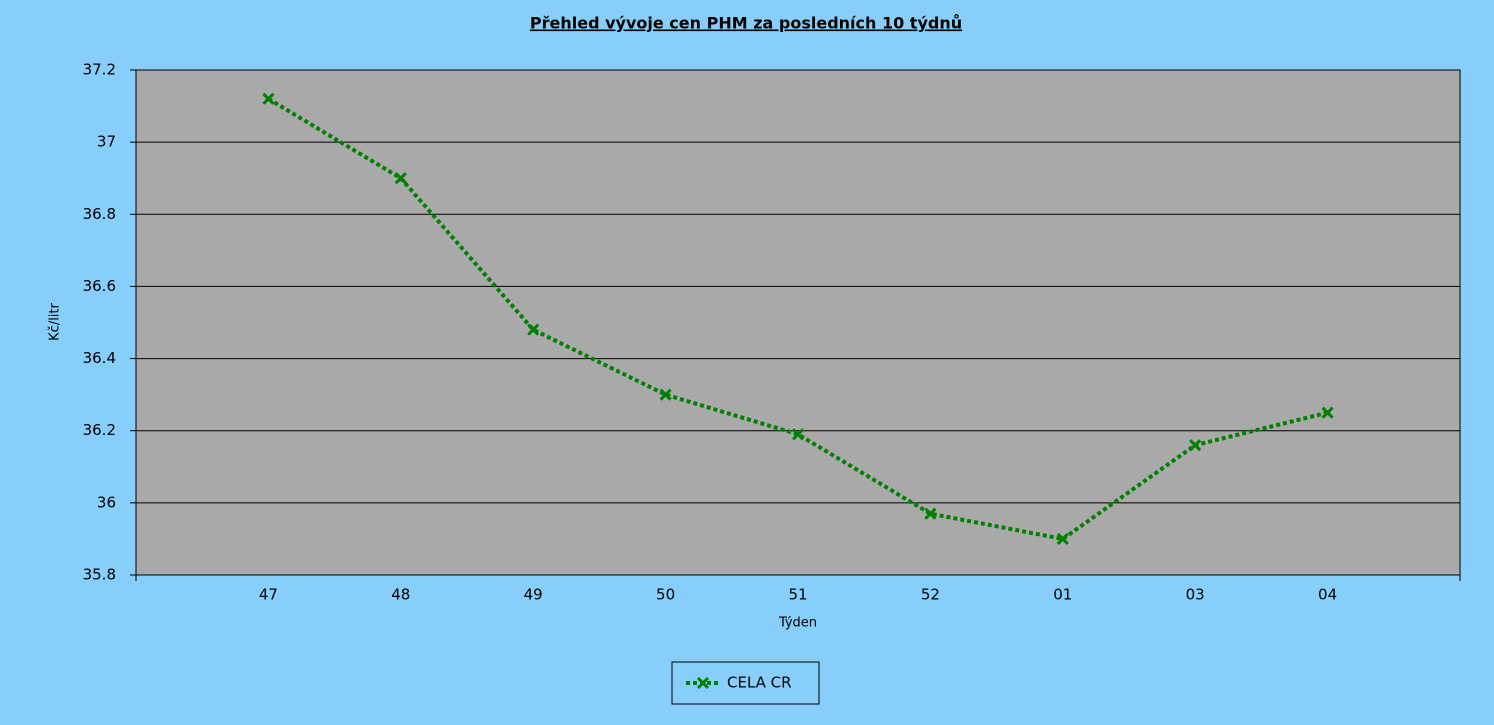  Describe the element at coordinates (1195, 595) in the screenshot. I see `x-tick-label: 03` at that location.